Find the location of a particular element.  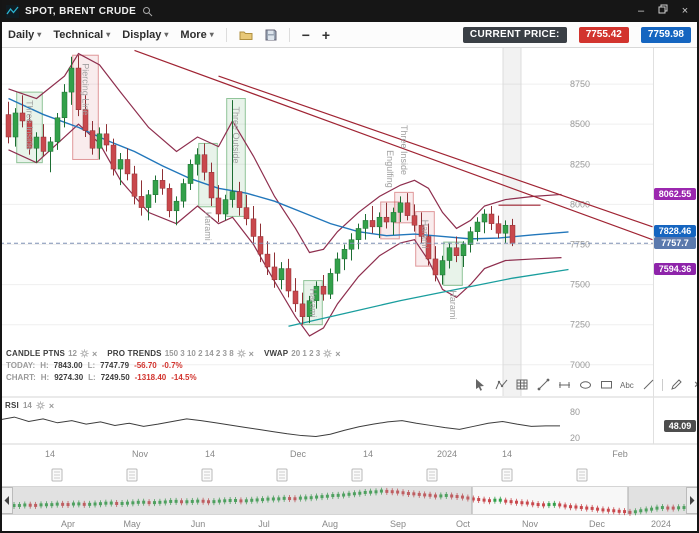

svg-text: 20 is located at coordinates (575, 438).